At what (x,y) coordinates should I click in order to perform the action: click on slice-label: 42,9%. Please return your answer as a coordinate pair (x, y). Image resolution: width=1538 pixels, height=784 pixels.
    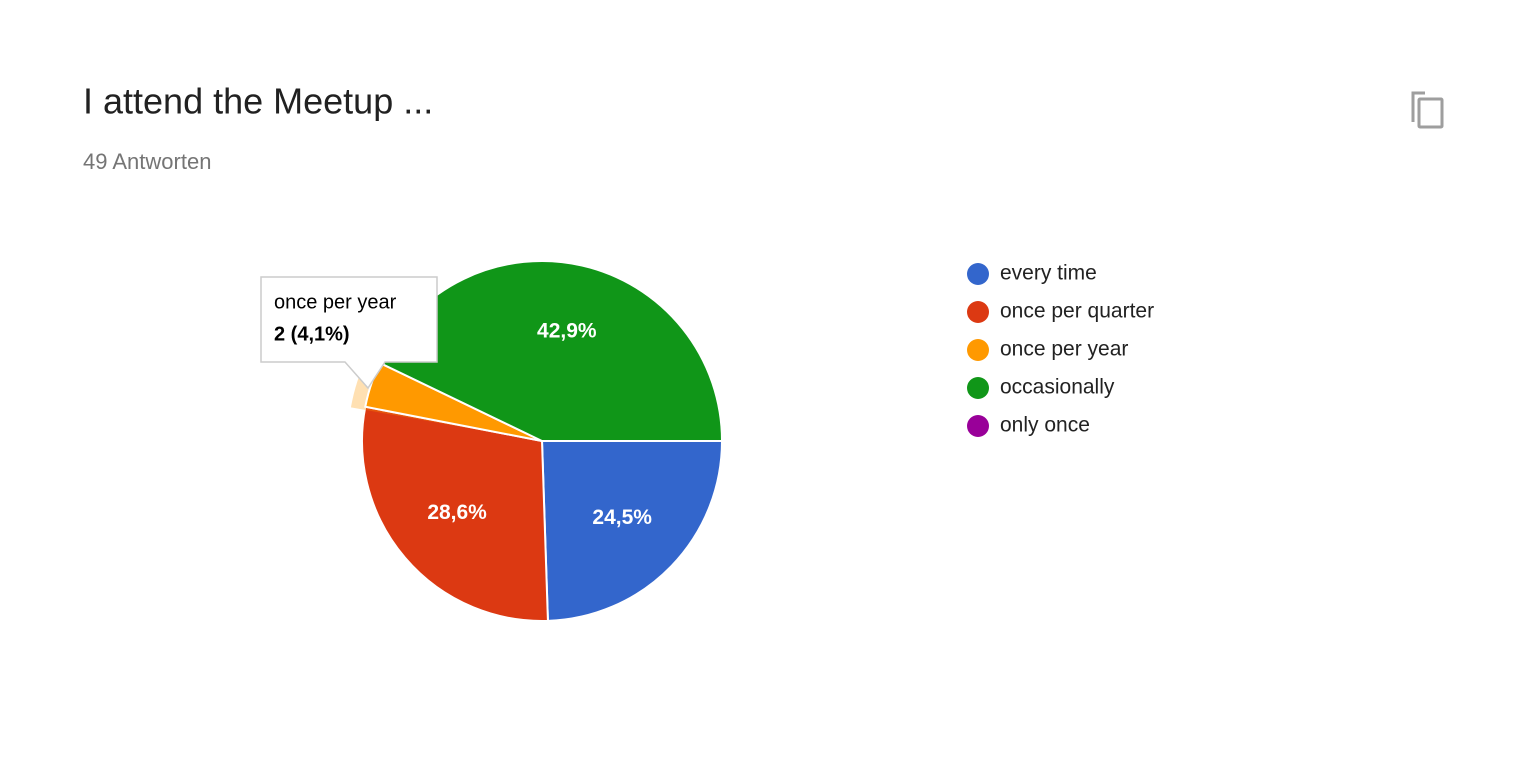
    Looking at the image, I should click on (567, 331).